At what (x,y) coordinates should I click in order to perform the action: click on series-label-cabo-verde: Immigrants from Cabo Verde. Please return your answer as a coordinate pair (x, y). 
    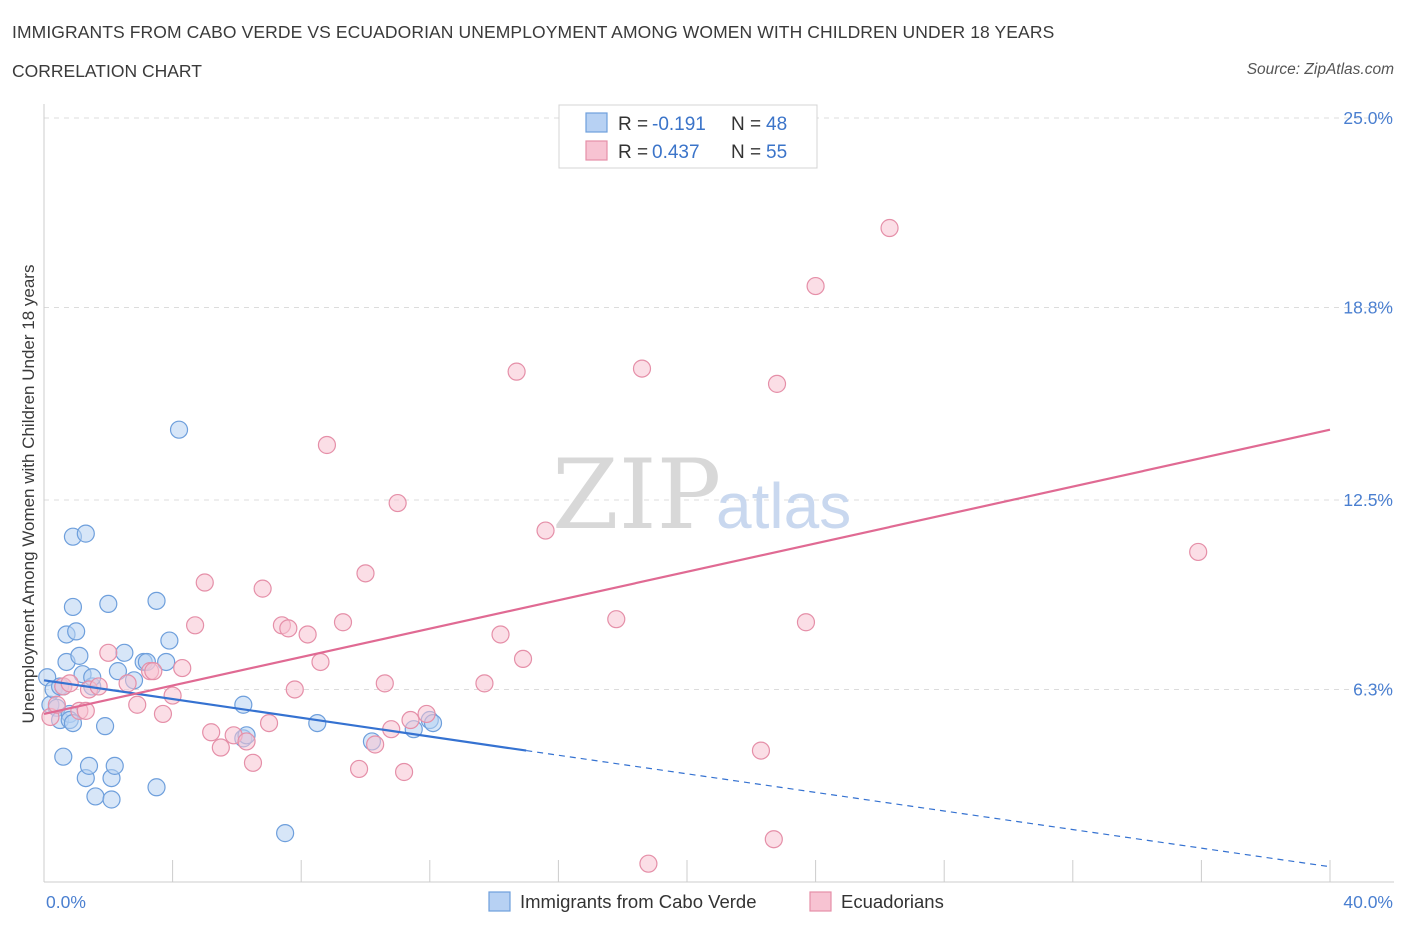
    Looking at the image, I should click on (638, 901).